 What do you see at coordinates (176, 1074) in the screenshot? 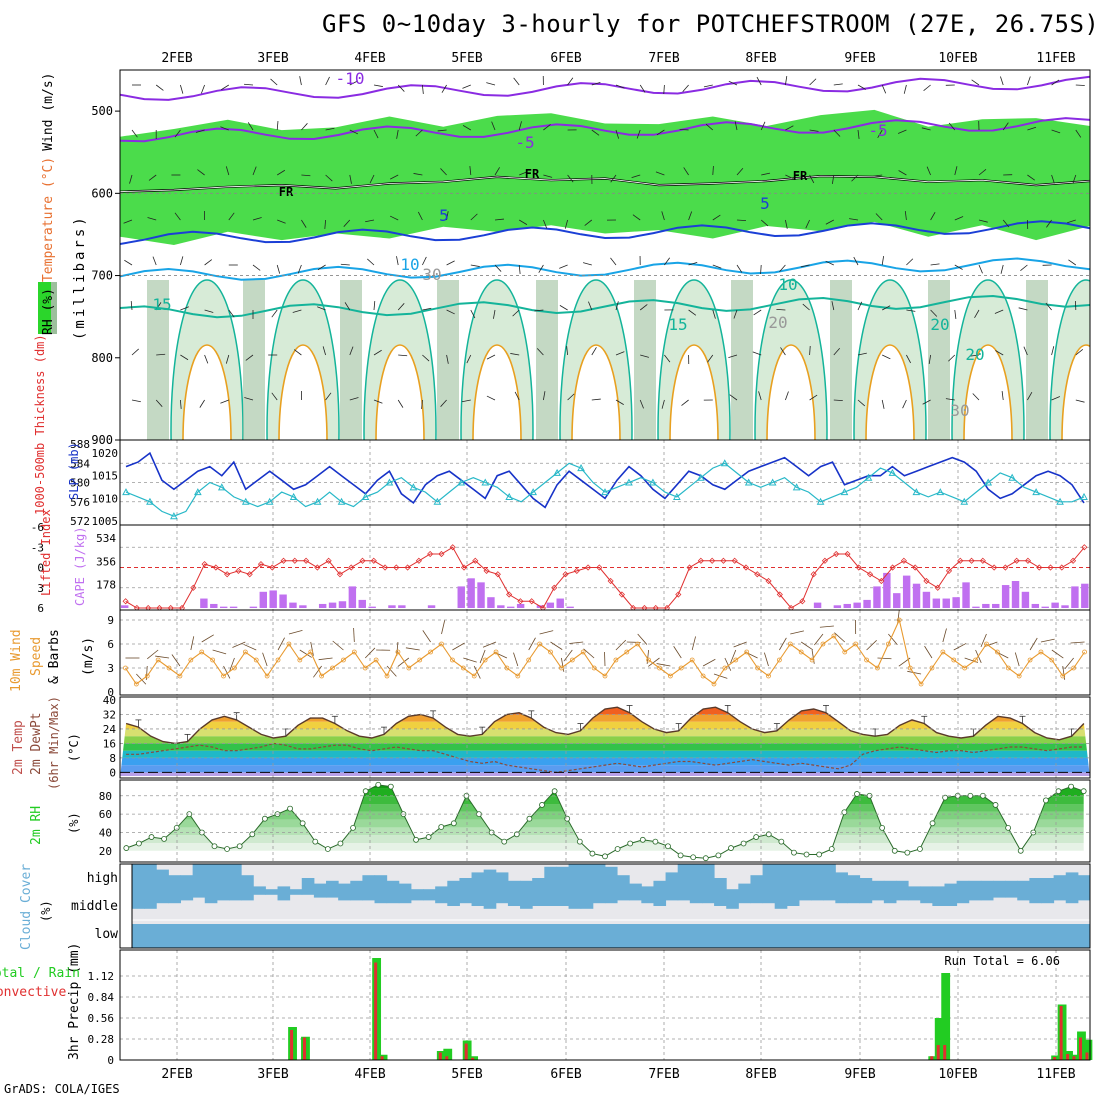
I see `day-label-bottom: 2FEB` at bounding box center [176, 1074].